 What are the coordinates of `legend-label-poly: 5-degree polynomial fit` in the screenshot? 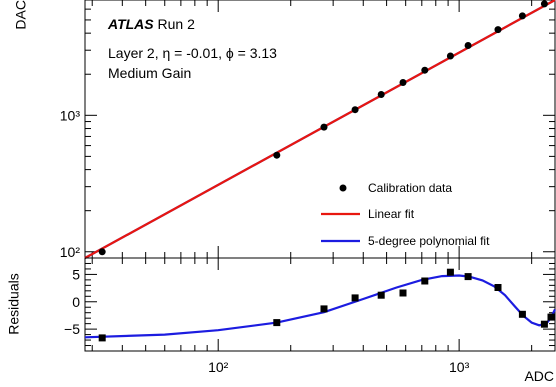 It's located at (429, 241).